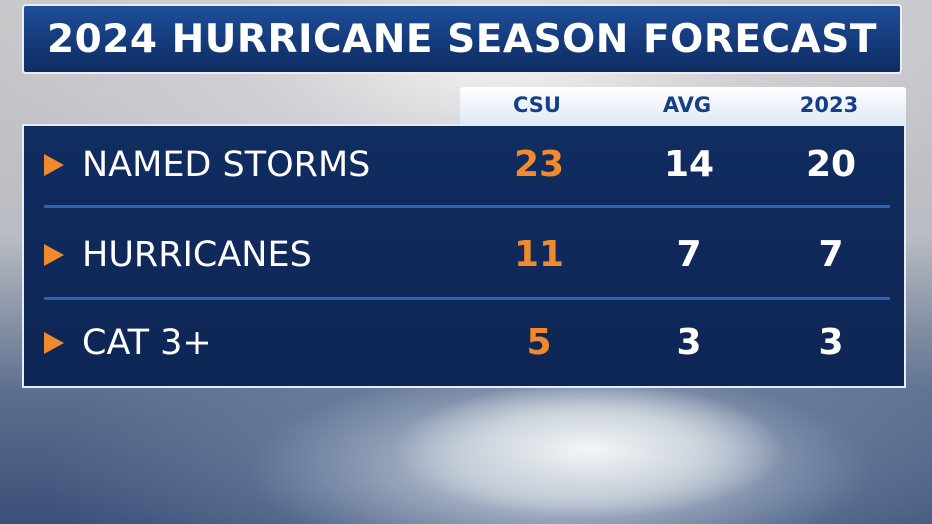 The image size is (932, 524). I want to click on column-header-bar: CSU AVG 2023, so click(683, 105).